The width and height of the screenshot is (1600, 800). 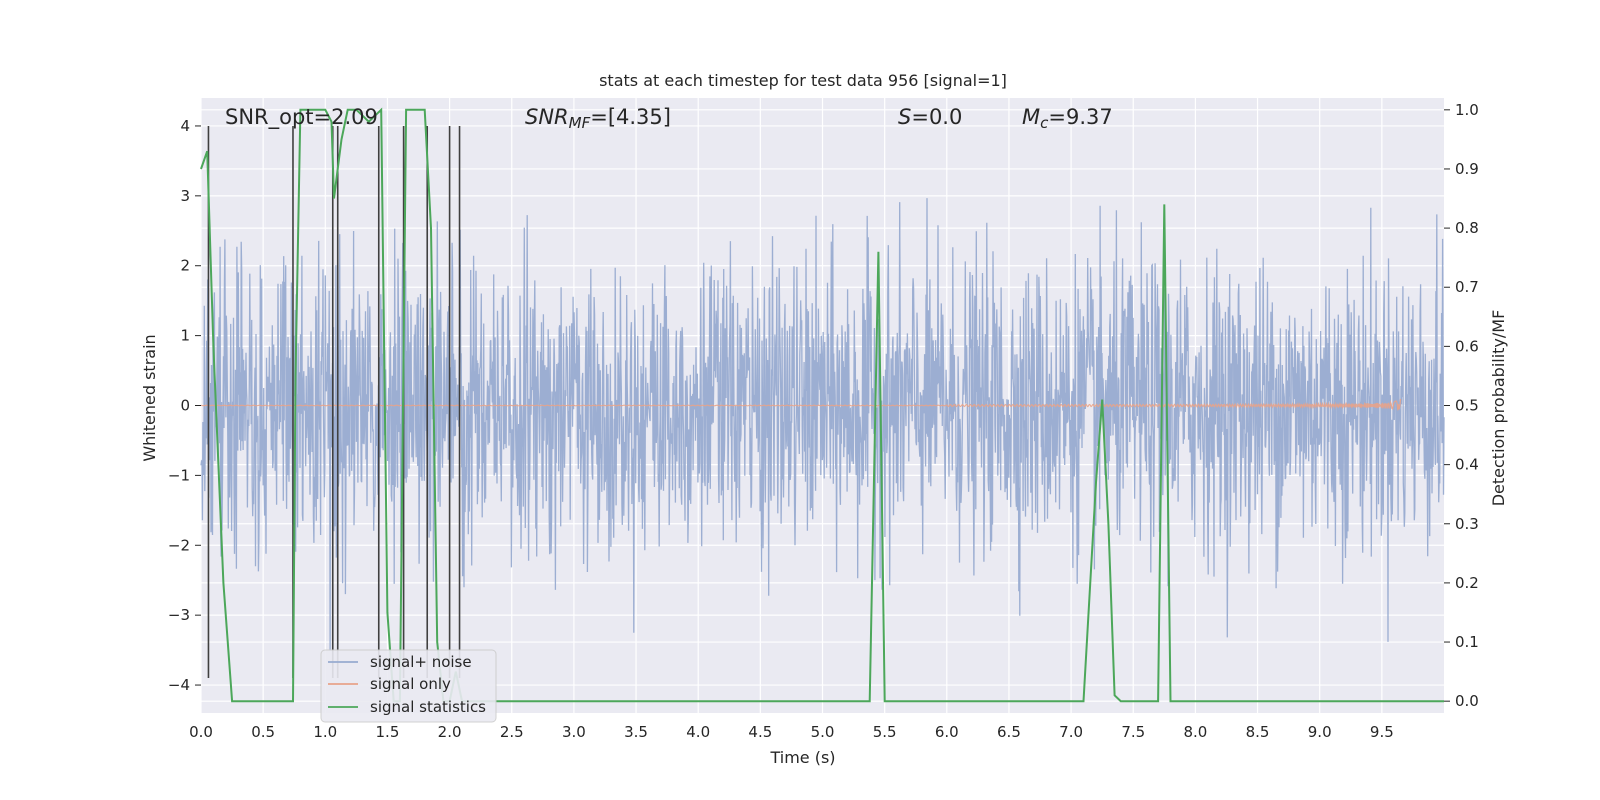 What do you see at coordinates (428, 707) in the screenshot?
I see `legend-label-signal-statistics: signal statistics` at bounding box center [428, 707].